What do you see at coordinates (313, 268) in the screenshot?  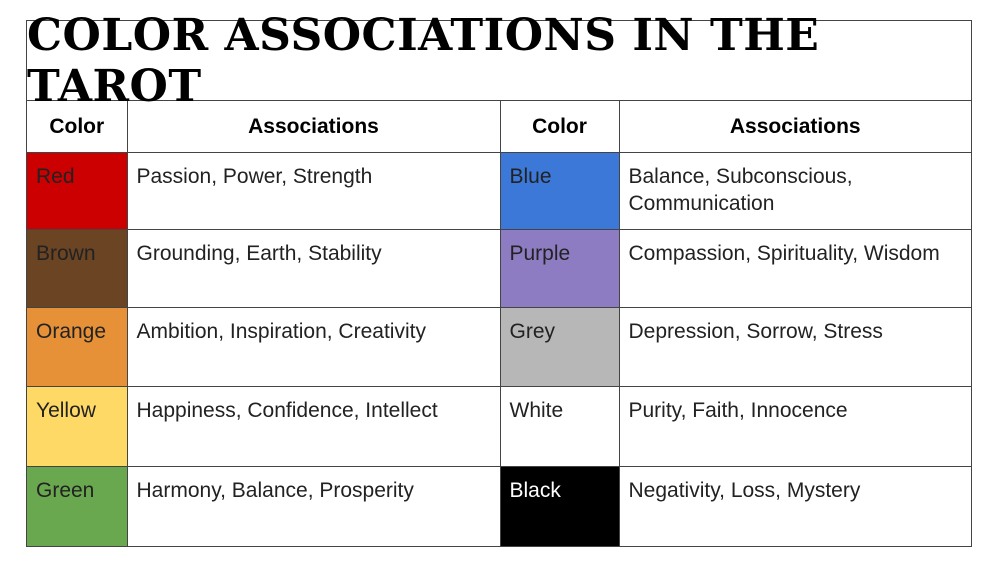 I see `associations-cell-brown: Grounding, Earth, Stability` at bounding box center [313, 268].